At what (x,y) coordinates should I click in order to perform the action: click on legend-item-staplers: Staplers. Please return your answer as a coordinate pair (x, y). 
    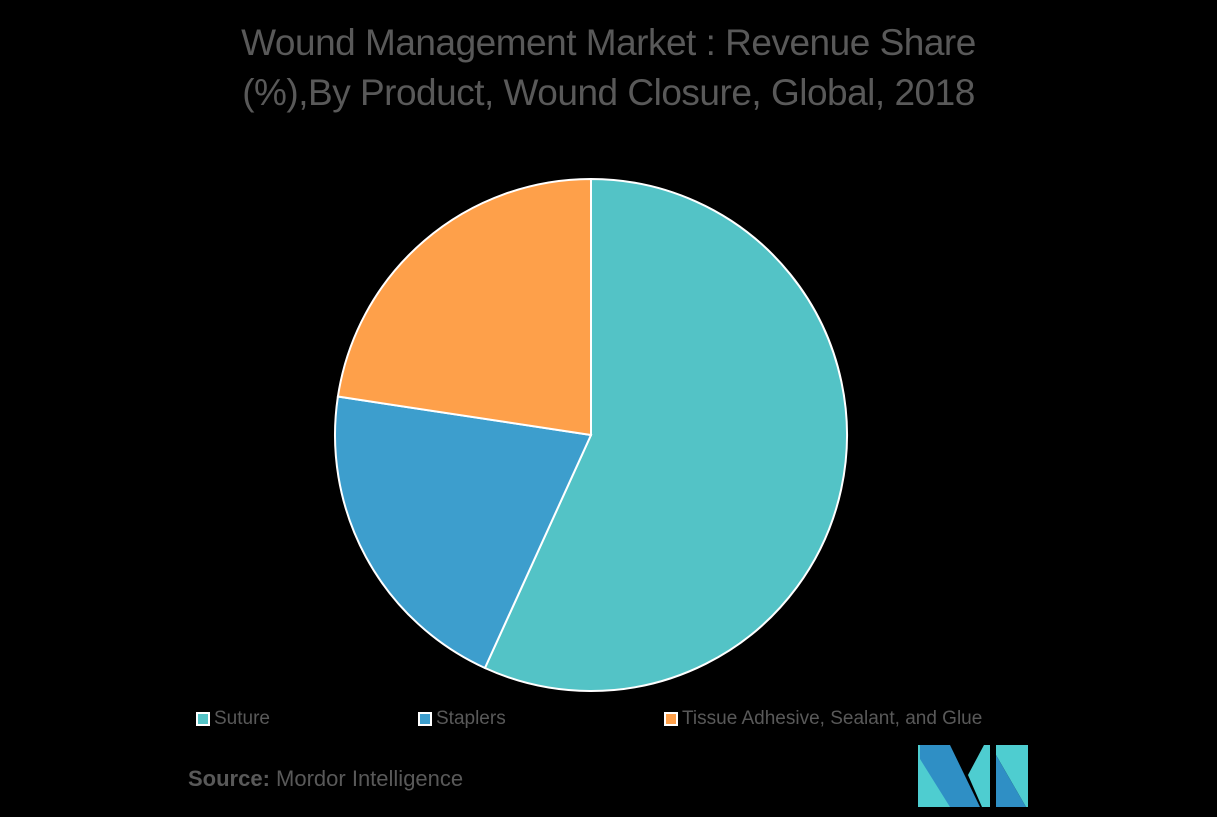
    Looking at the image, I should click on (462, 719).